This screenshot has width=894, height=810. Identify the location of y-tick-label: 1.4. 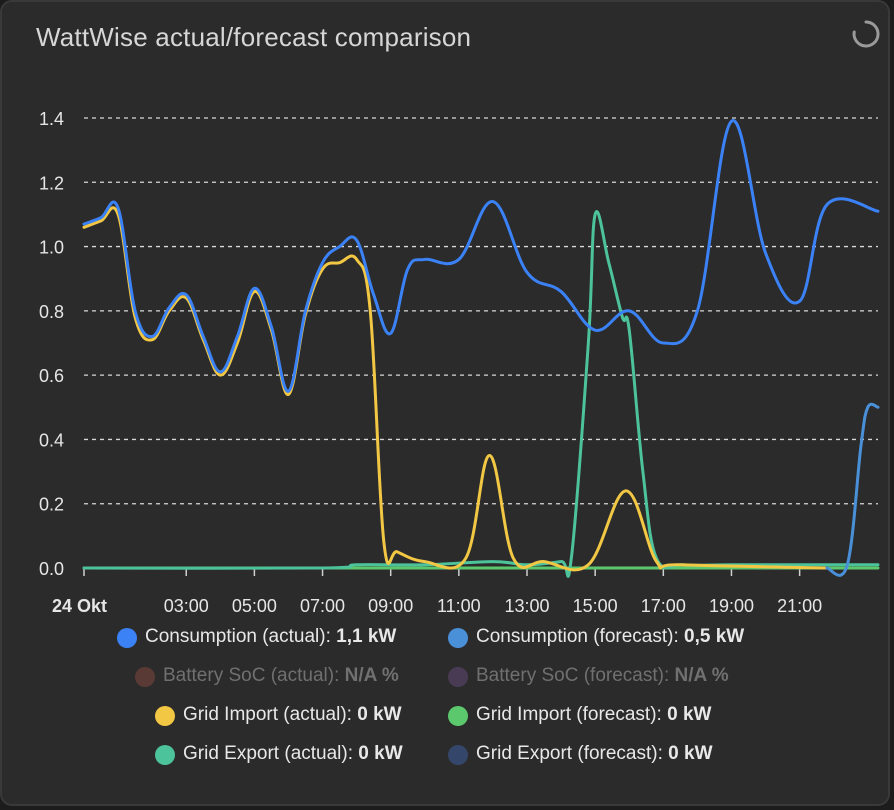
(51, 119).